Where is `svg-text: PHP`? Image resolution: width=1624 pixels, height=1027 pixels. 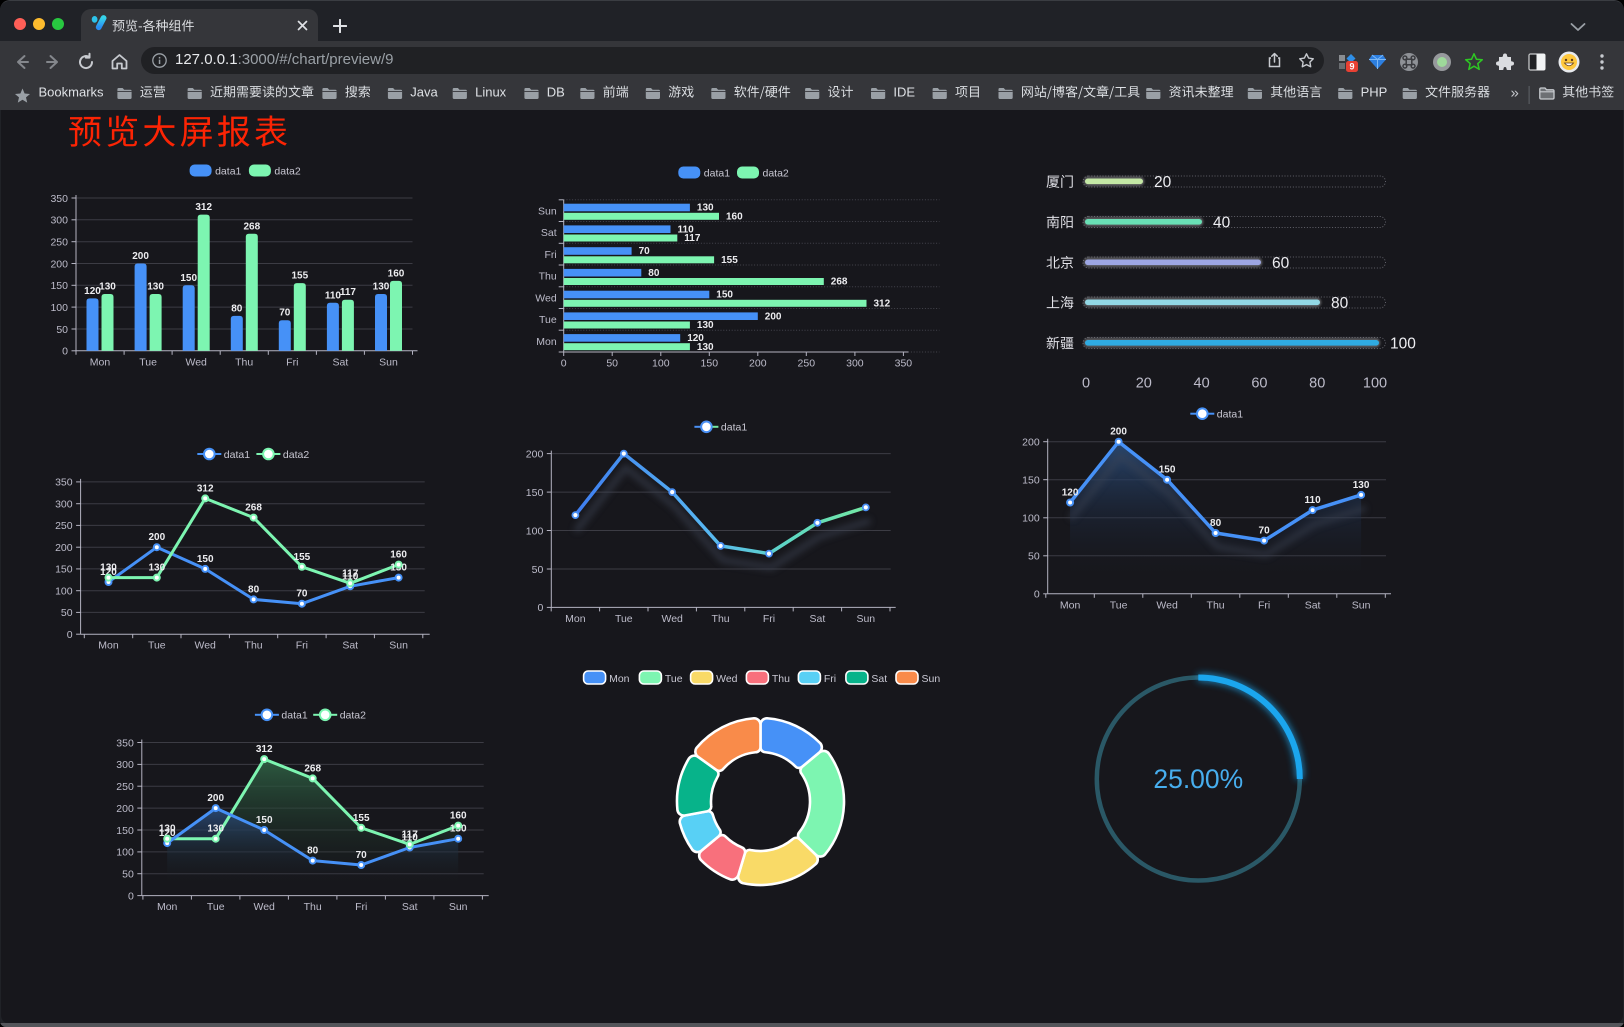
svg-text: PHP is located at coordinates (1374, 92).